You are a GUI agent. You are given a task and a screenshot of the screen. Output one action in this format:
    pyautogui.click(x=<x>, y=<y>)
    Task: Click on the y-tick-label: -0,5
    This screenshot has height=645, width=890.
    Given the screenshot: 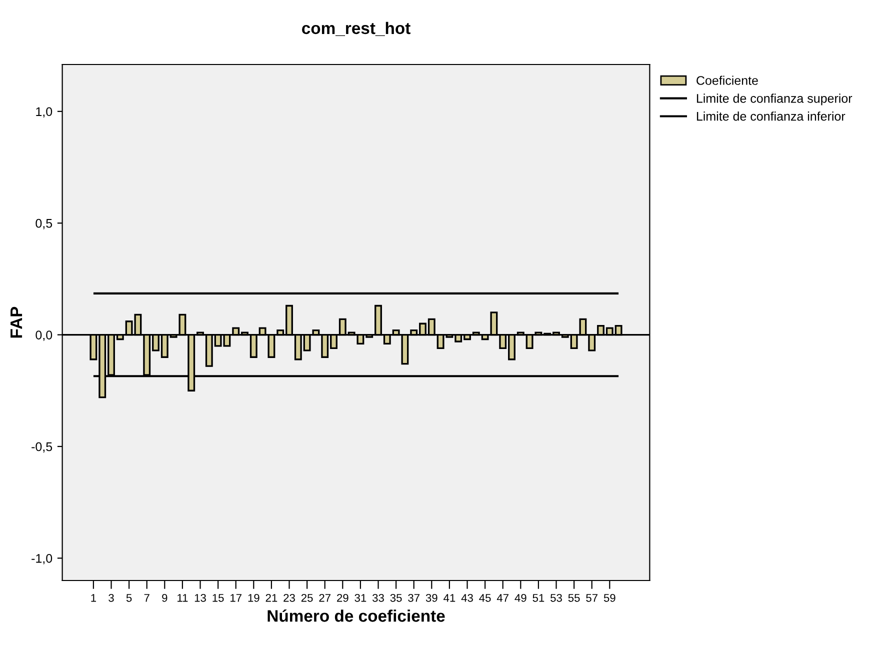 What is the action you would take?
    pyautogui.click(x=42, y=447)
    